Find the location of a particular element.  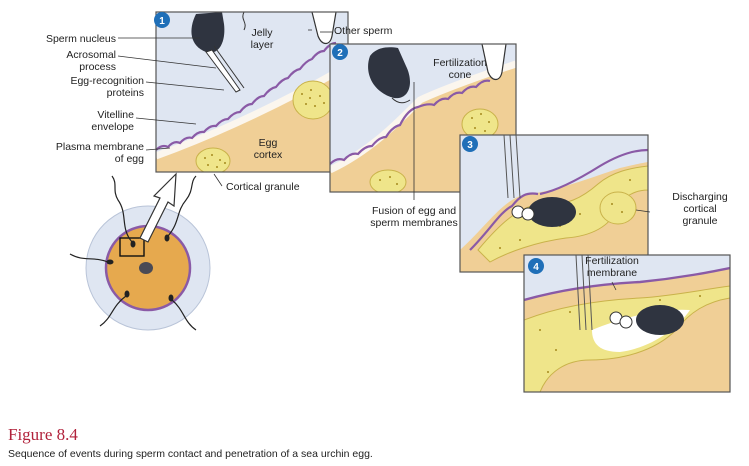

cortical-granule-p1 is located at coordinates (264, 126).